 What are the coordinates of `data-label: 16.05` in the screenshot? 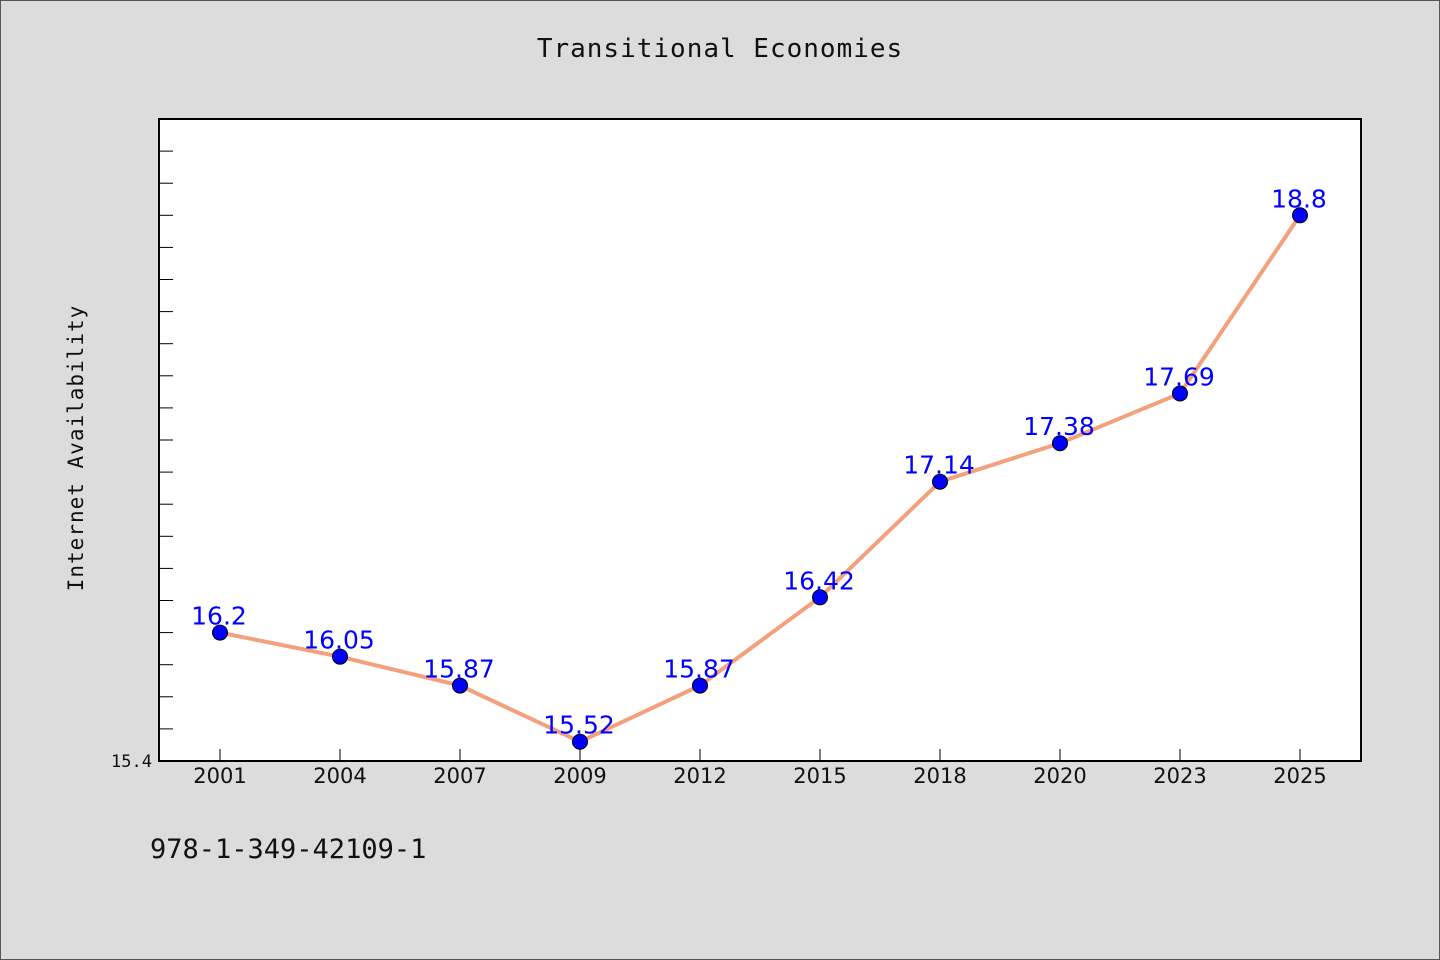 It's located at (339, 640).